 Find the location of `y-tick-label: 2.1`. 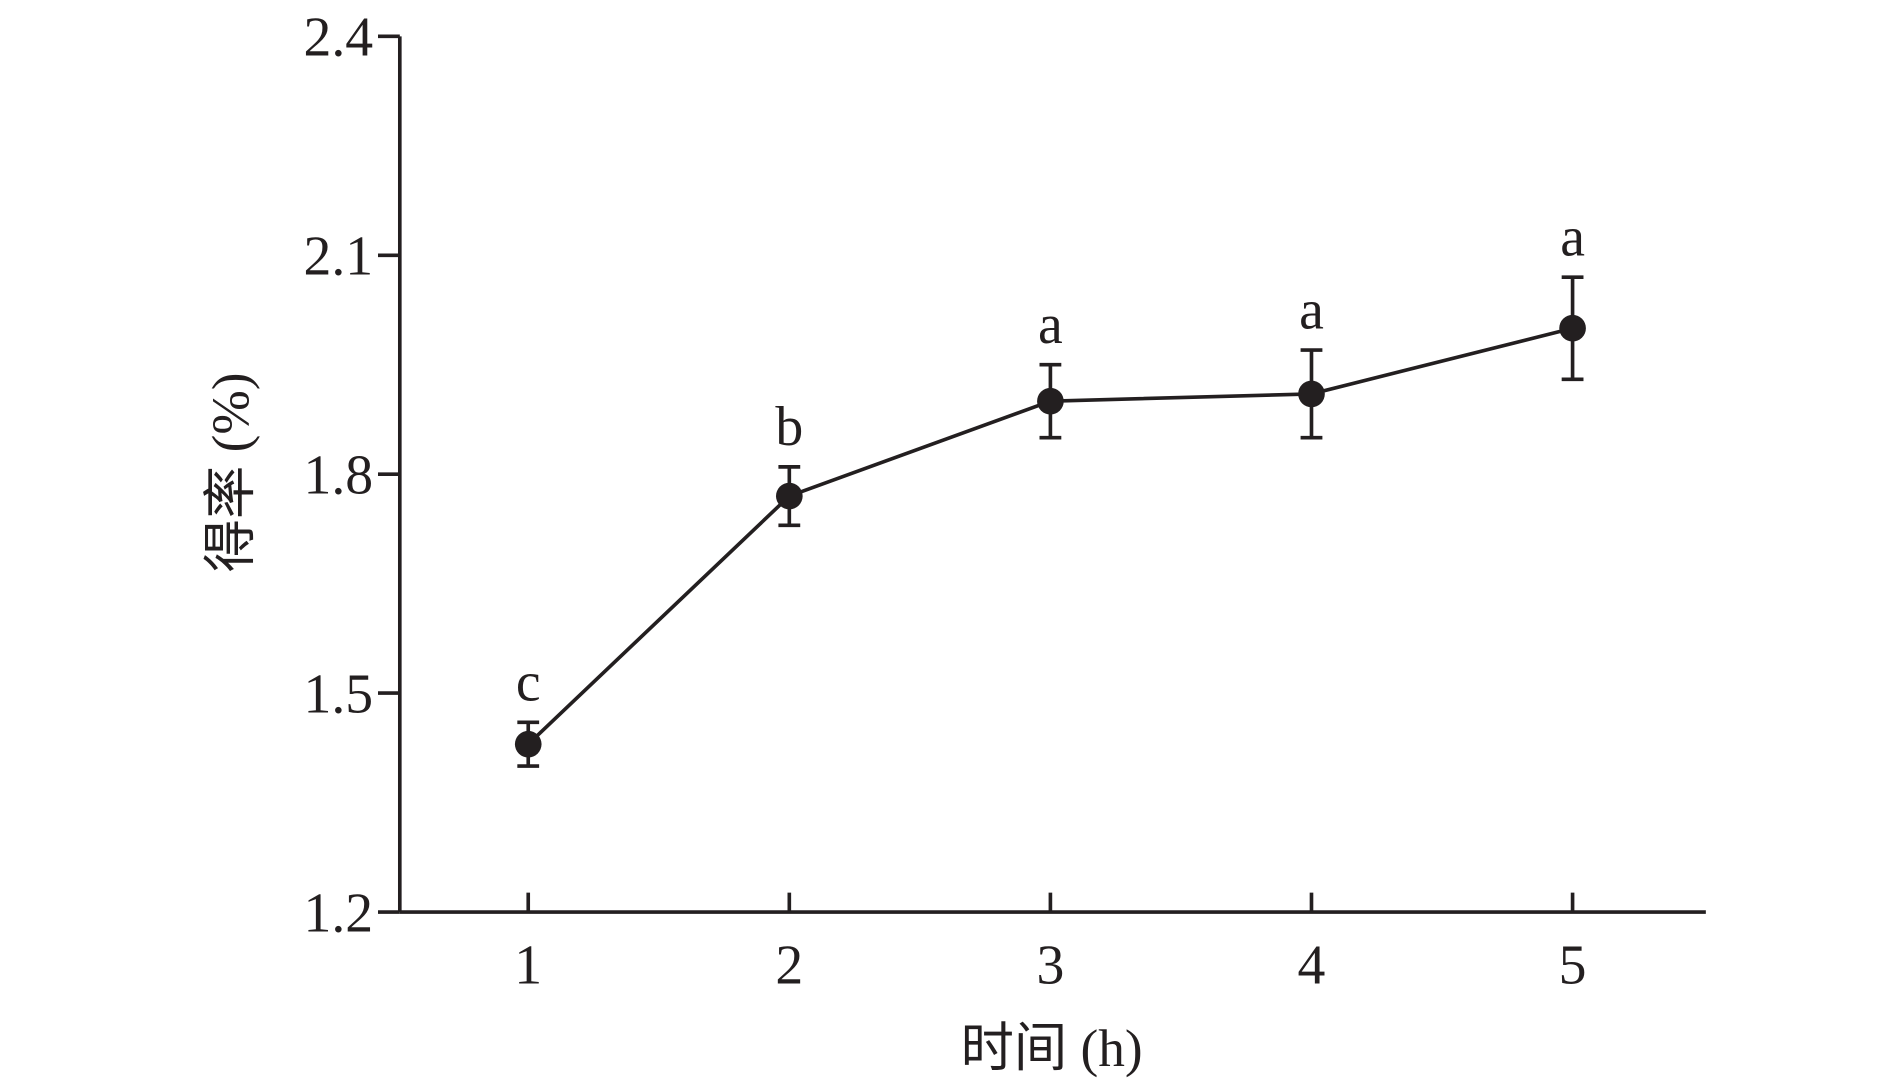

y-tick-label: 2.1 is located at coordinates (338, 257).